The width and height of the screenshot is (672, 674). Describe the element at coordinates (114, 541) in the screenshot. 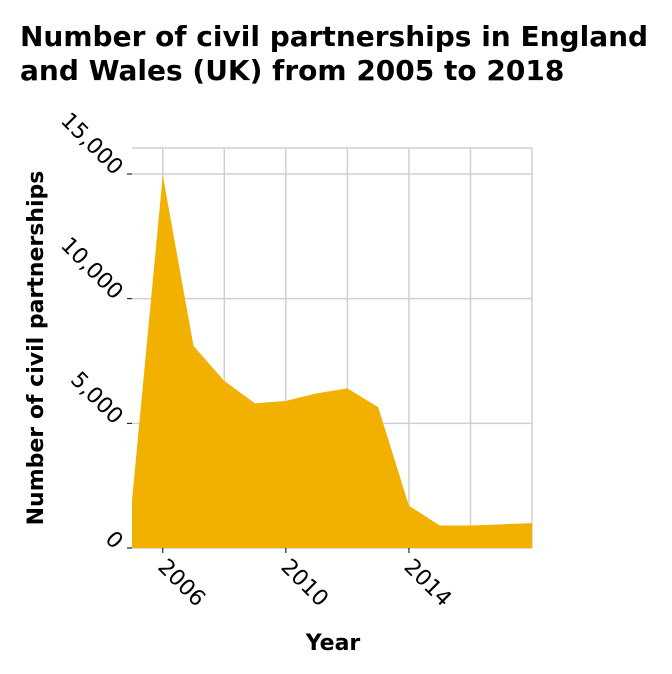

I see `y-tick-label: 0` at that location.